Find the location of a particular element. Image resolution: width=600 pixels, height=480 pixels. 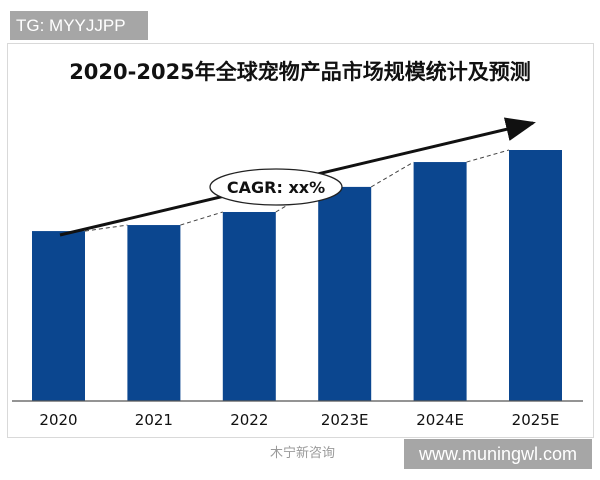

cagr-ellipse is located at coordinates (276, 187).